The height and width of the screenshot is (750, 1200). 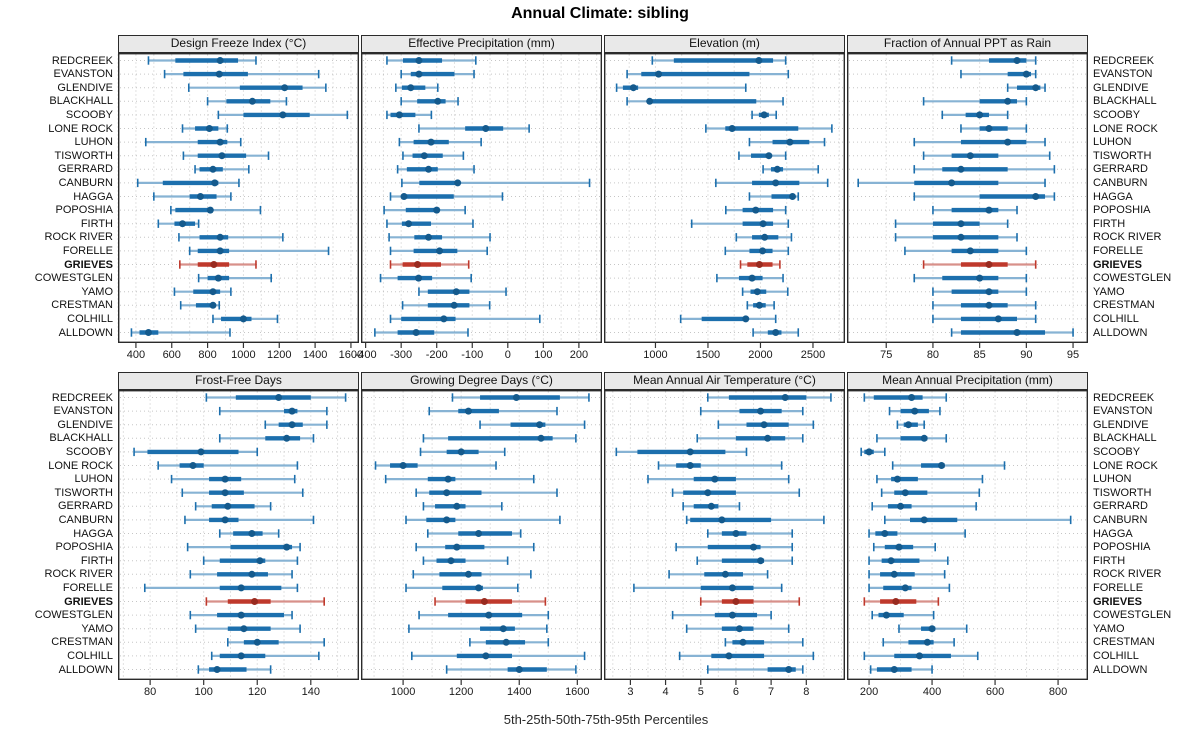 I want to click on station-label-left: ALLDOWN, so click(x=85, y=332).